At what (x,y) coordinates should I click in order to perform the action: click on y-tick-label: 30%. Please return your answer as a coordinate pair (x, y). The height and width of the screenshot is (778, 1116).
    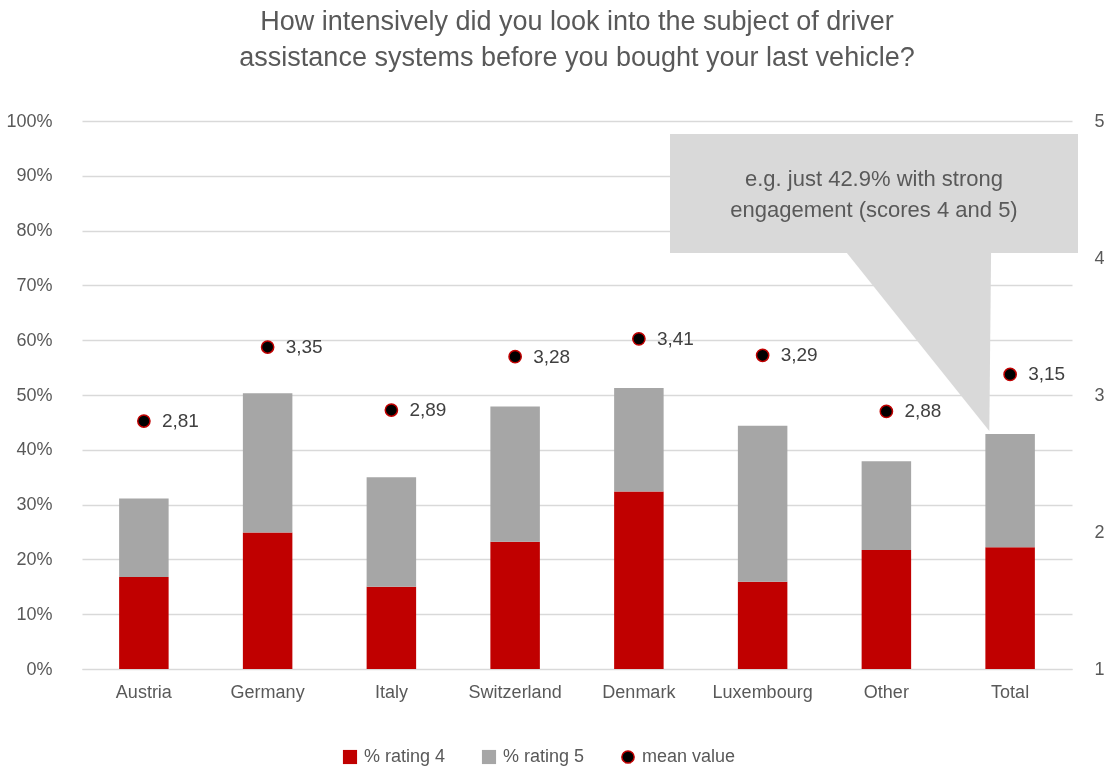
    Looking at the image, I should click on (34, 504).